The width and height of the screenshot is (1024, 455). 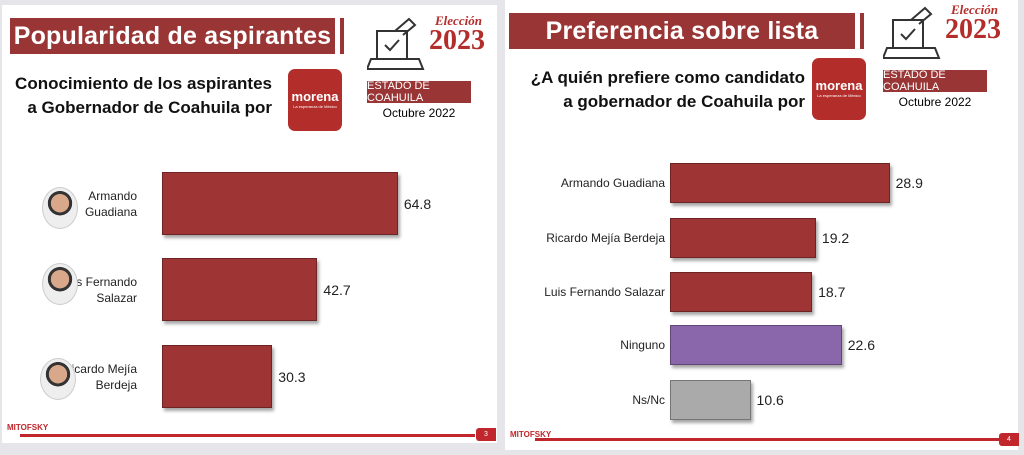 What do you see at coordinates (486, 434) in the screenshot?
I see `page-number: 3` at bounding box center [486, 434].